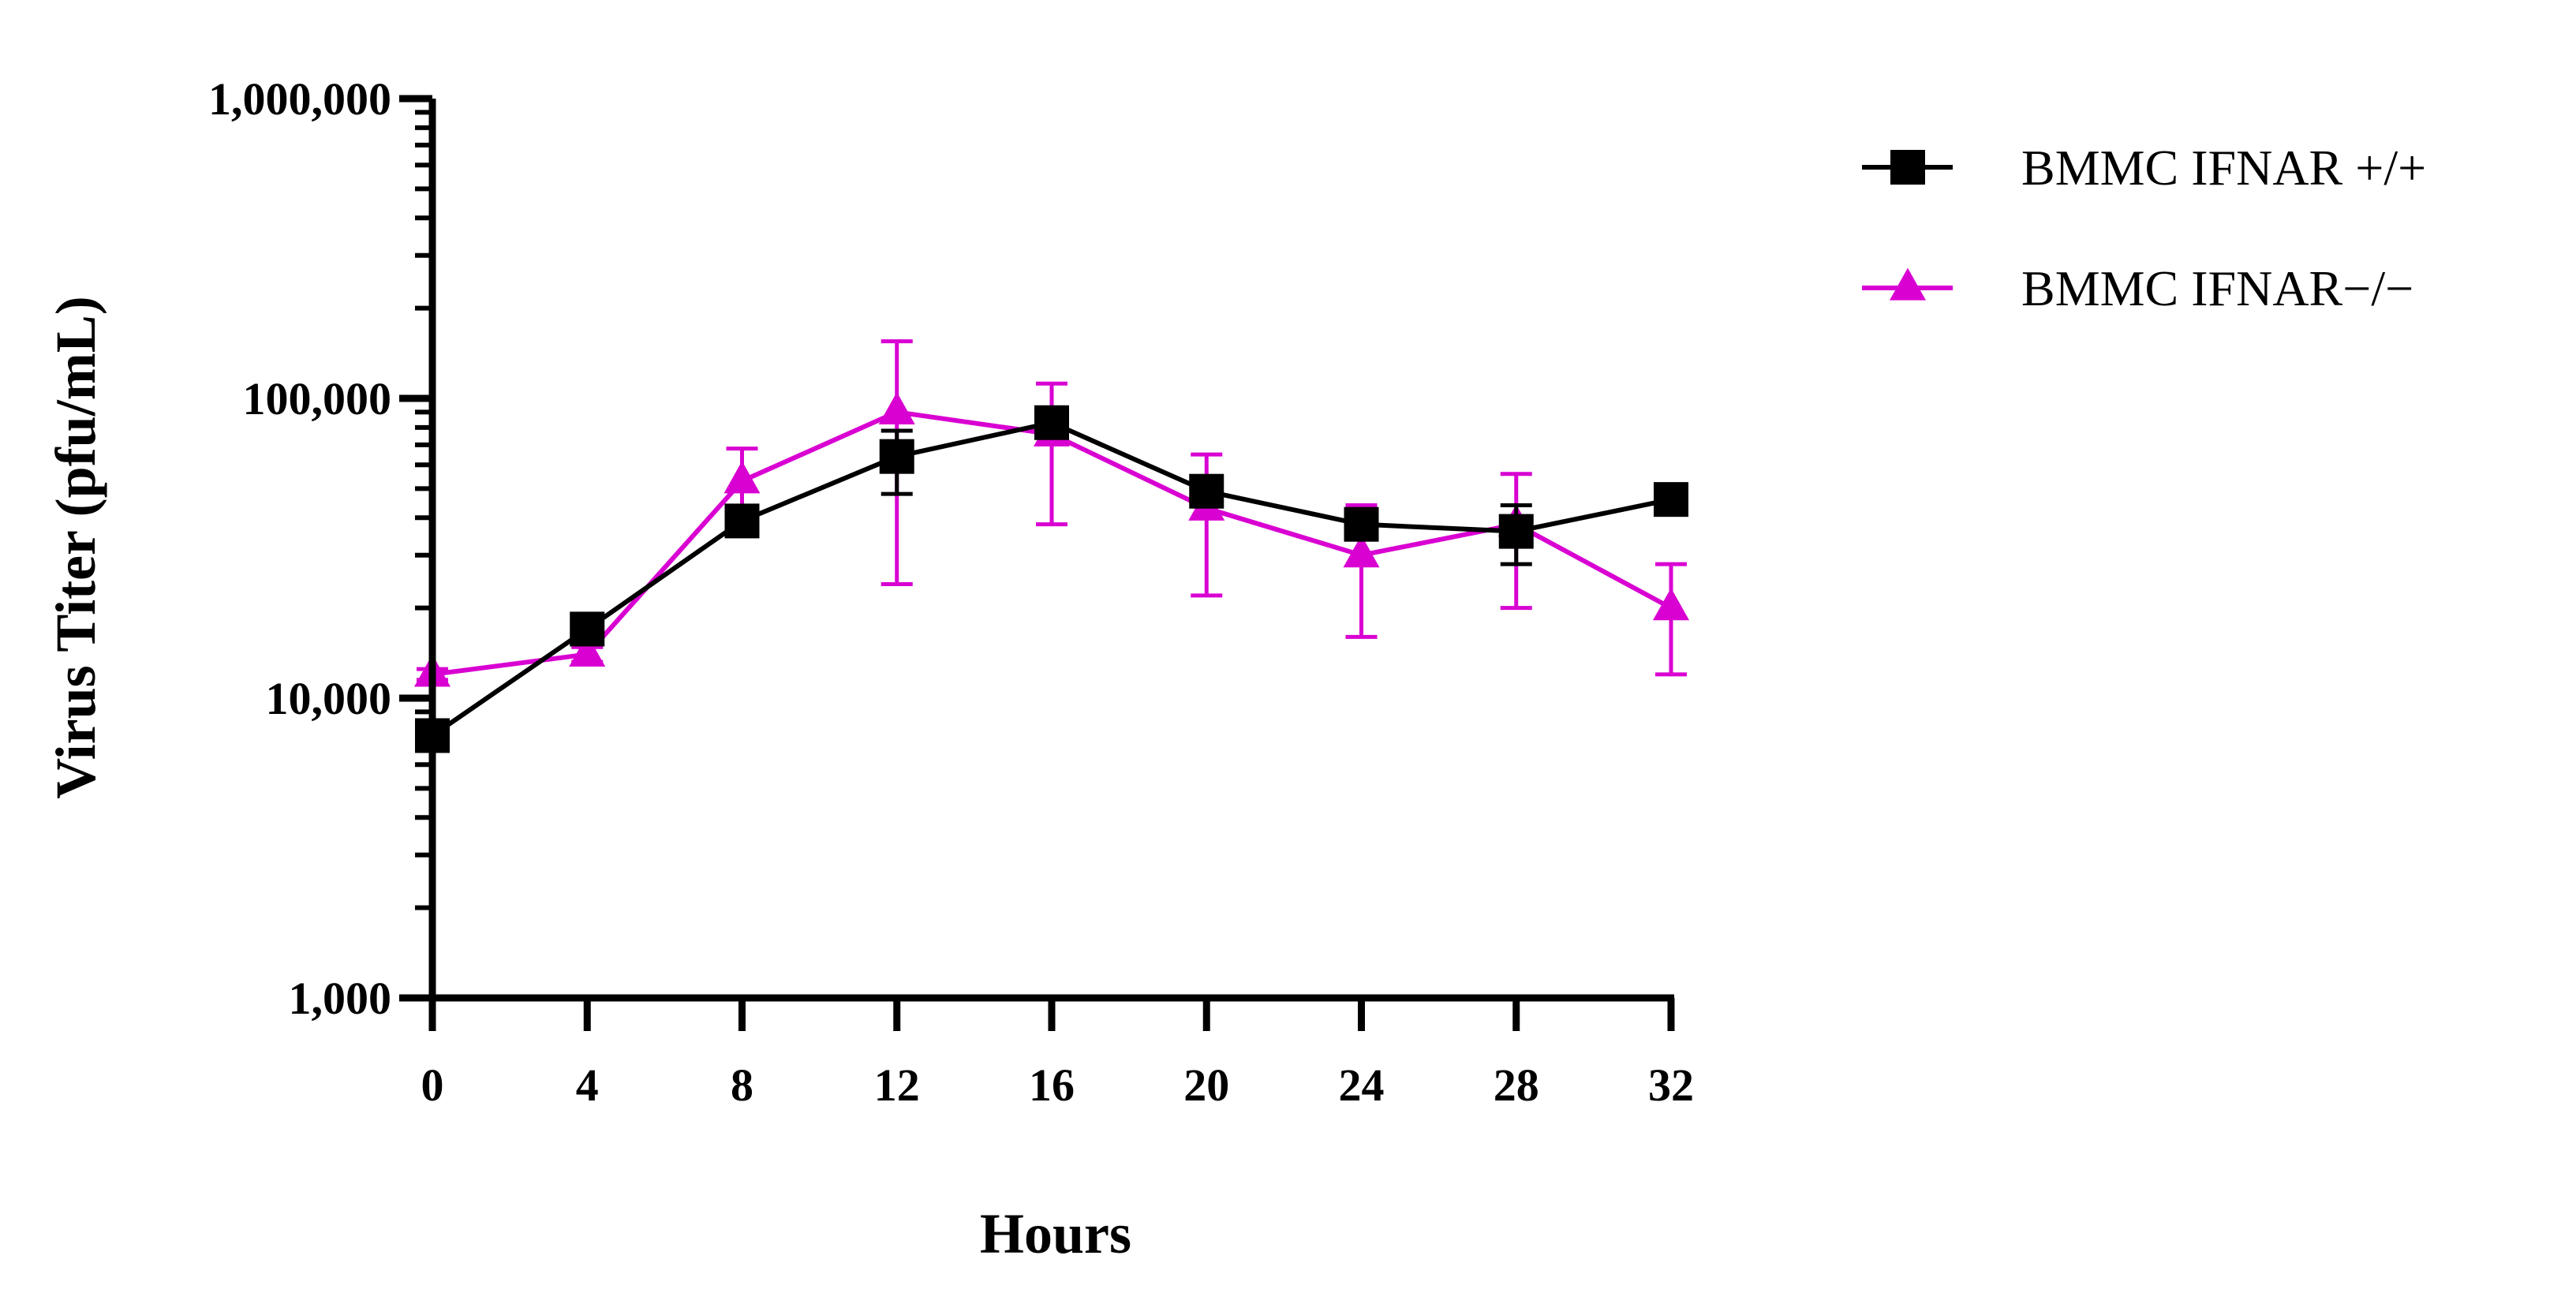 Image resolution: width=2576 pixels, height=1304 pixels. Describe the element at coordinates (299, 99) in the screenshot. I see `y-tick-label: 1,000,000` at that location.